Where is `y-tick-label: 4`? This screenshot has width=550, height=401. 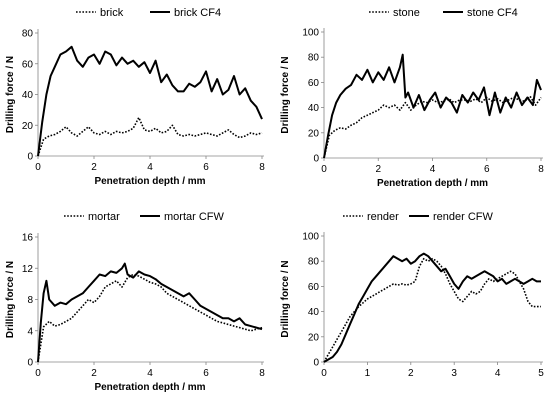 y-tick-label: 4 is located at coordinates (30, 331).